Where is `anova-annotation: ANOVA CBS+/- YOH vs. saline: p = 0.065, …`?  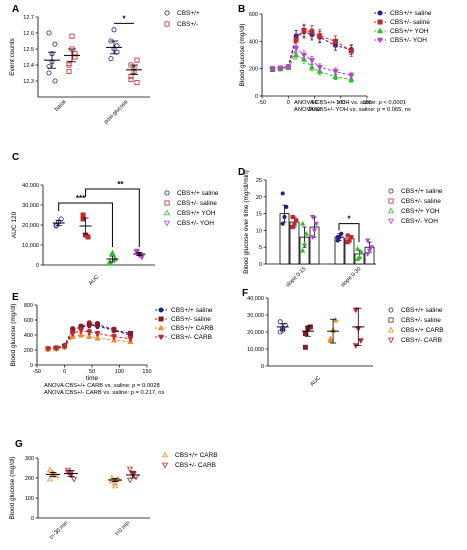
anova-annotation: ANOVA CBS+/- YOH vs. saline: p = 0.065, … is located at coordinates (352, 110).